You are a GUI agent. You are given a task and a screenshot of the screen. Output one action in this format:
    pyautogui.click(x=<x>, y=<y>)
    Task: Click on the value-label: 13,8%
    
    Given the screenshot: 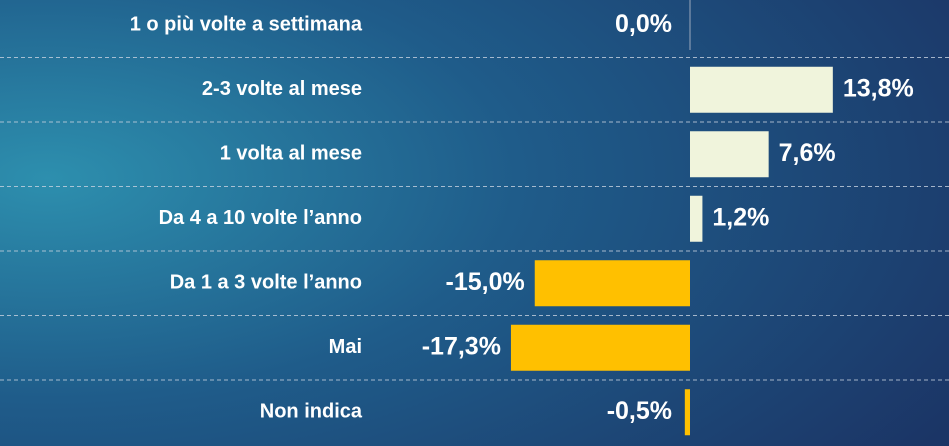 What is the action you would take?
    pyautogui.click(x=878, y=88)
    